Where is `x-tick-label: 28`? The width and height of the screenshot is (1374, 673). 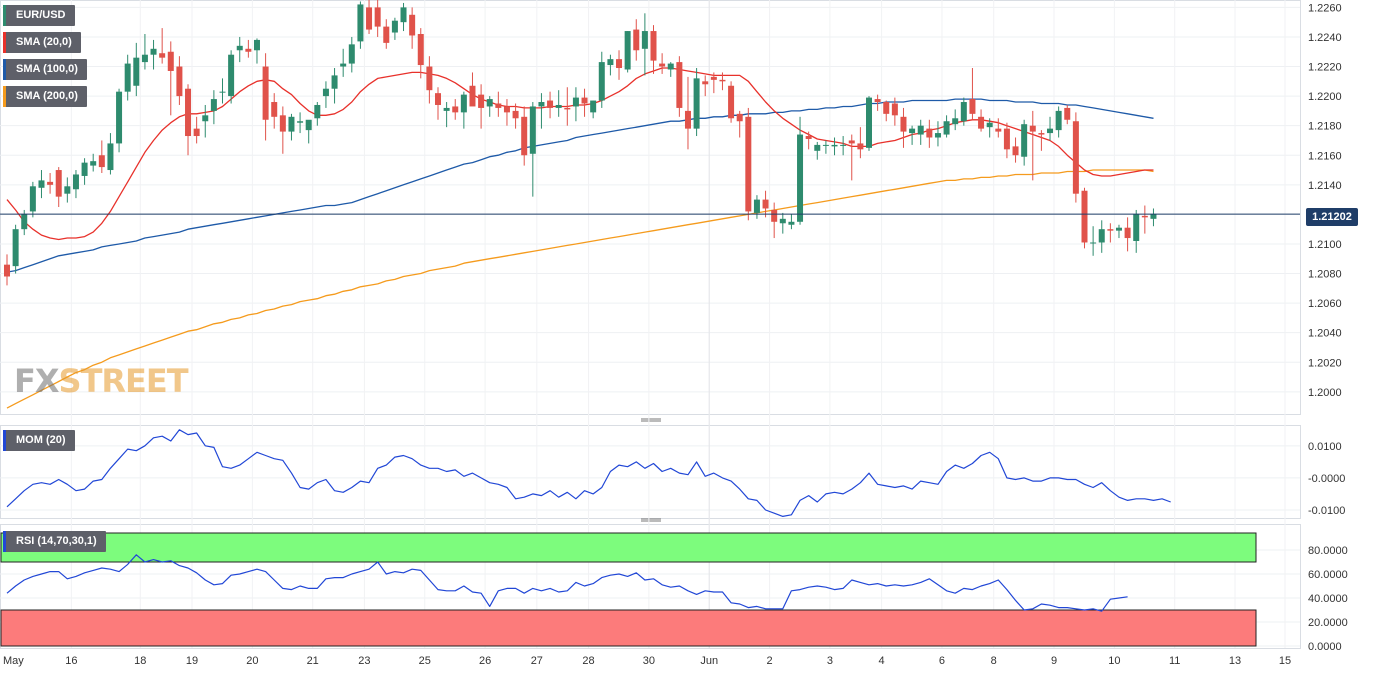 x-tick-label: 28 is located at coordinates (588, 661).